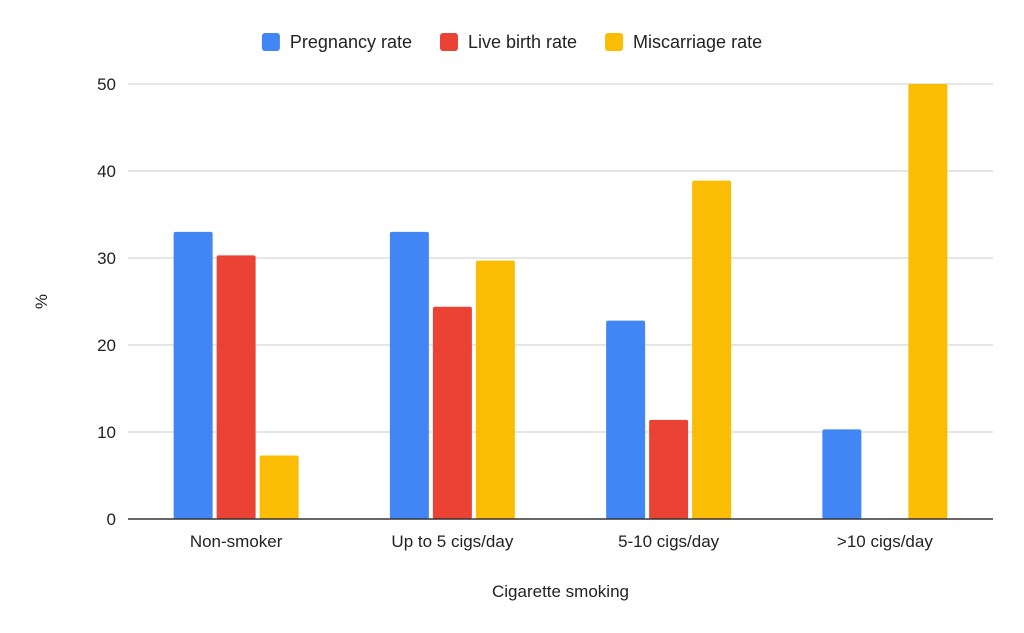  I want to click on x-tick-label: >10 cigs/day, so click(885, 541).